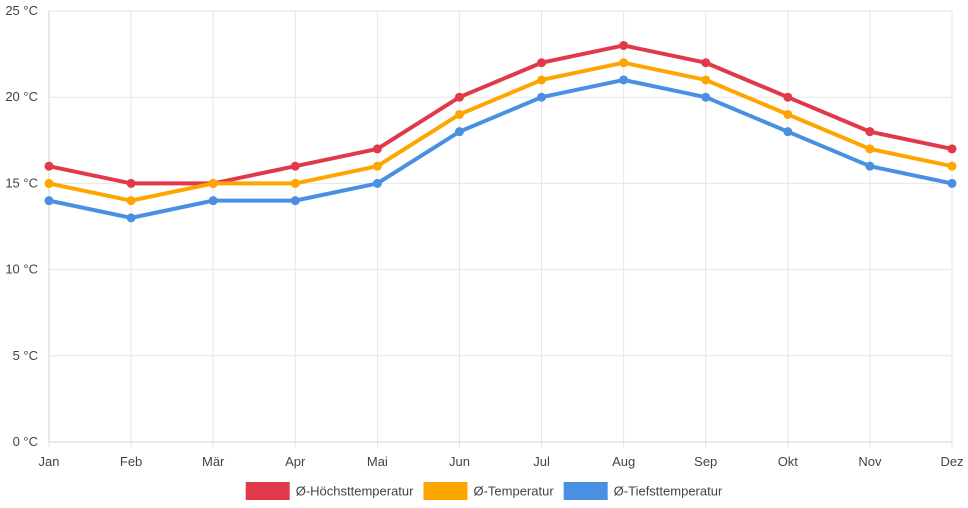 The width and height of the screenshot is (968, 508). I want to click on x-tick-label: Aug, so click(623, 461).